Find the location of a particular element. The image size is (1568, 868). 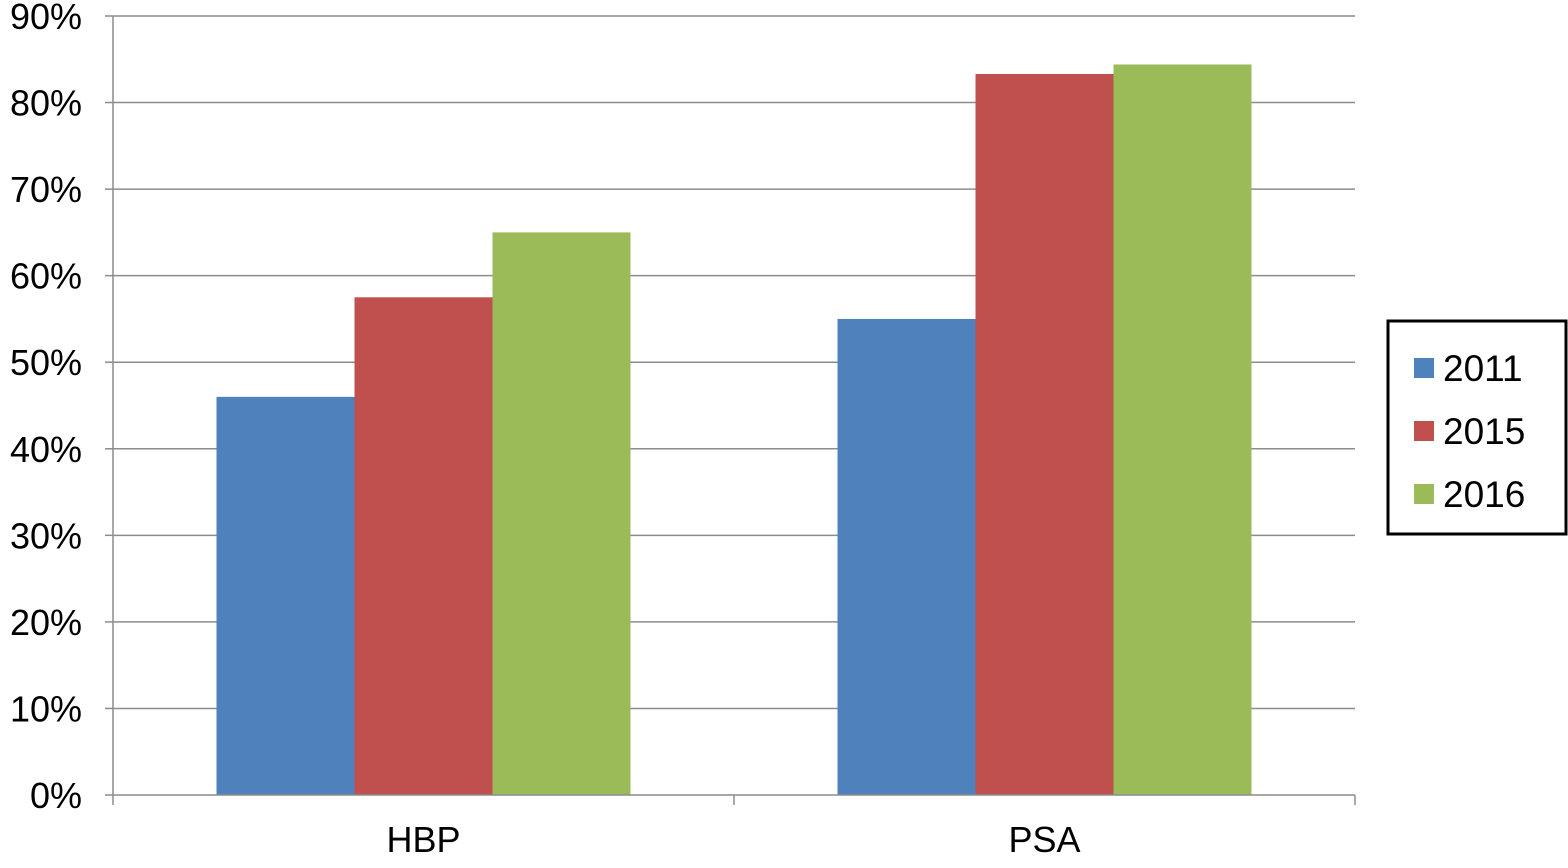

y-tick-label: 50% is located at coordinates (46, 362).